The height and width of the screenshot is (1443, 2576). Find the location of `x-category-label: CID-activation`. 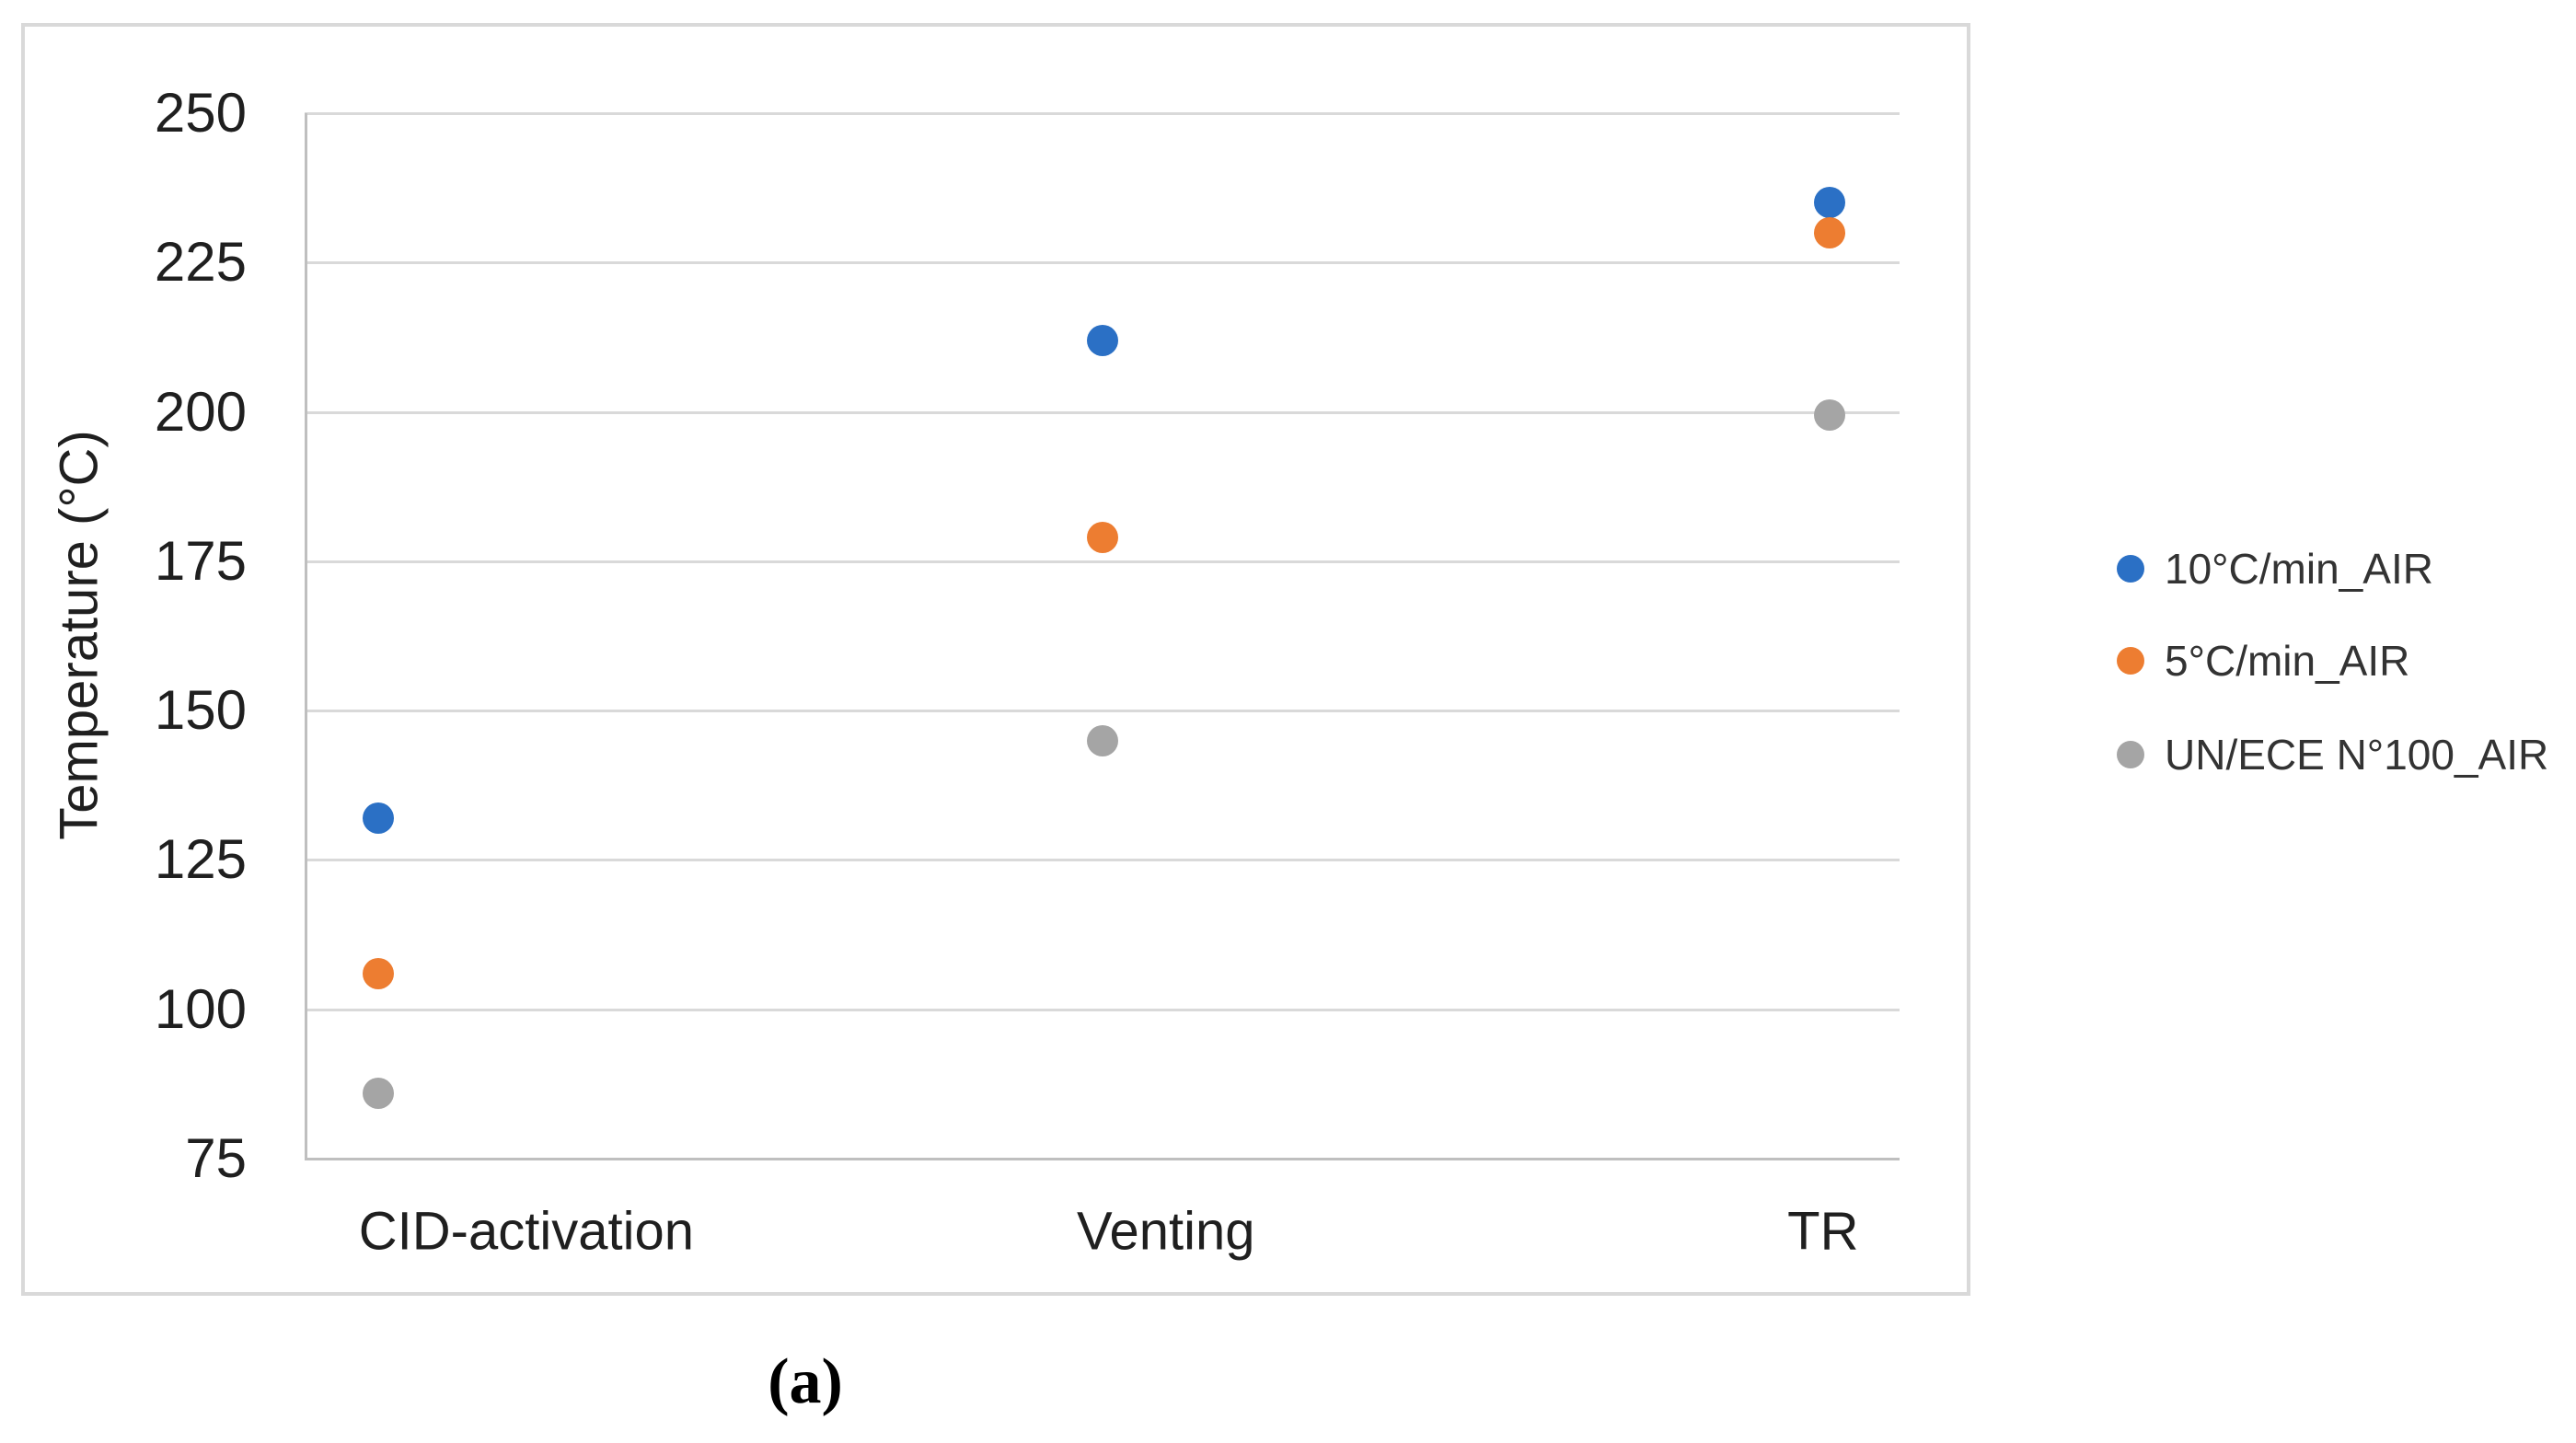

x-category-label: CID-activation is located at coordinates (526, 1231).